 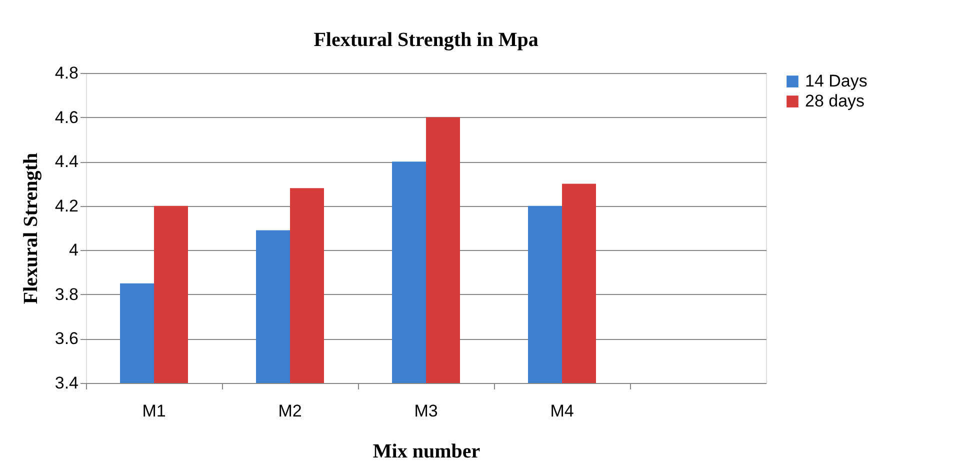 I want to click on y-tick-label: 4.6, so click(x=66, y=117).